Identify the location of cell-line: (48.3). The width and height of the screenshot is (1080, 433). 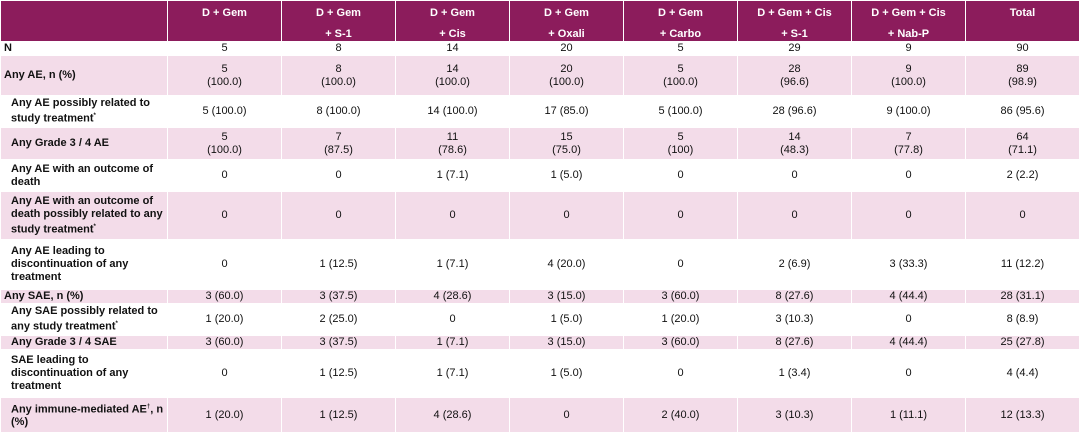
(794, 149).